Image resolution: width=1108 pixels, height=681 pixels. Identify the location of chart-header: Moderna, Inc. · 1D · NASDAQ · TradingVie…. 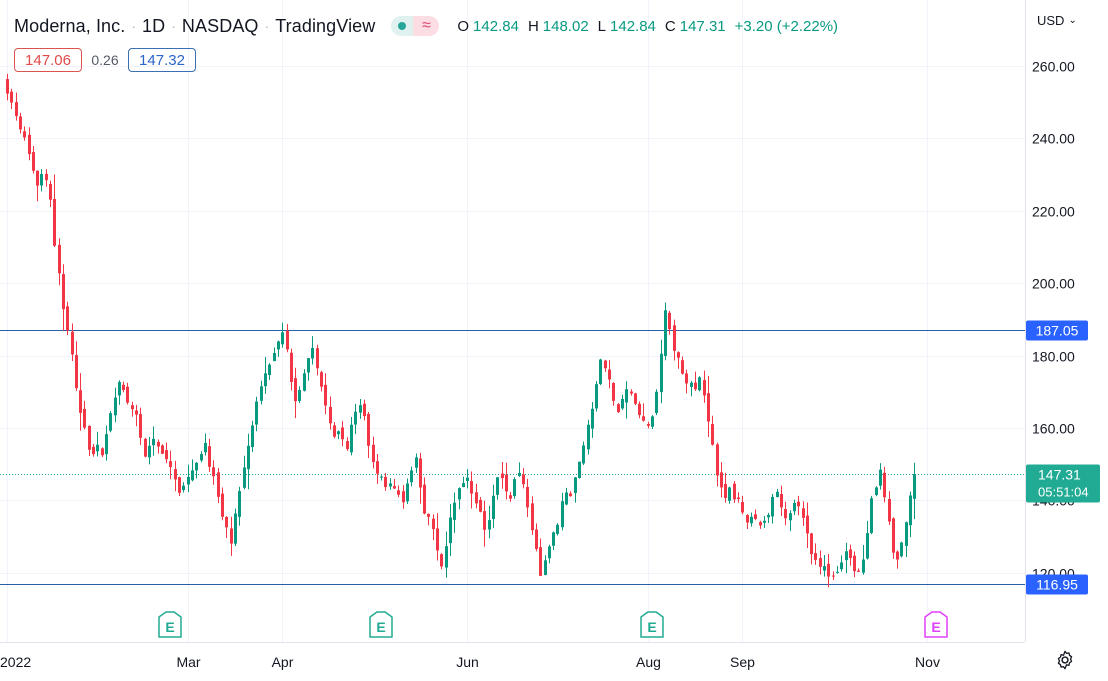
(426, 26).